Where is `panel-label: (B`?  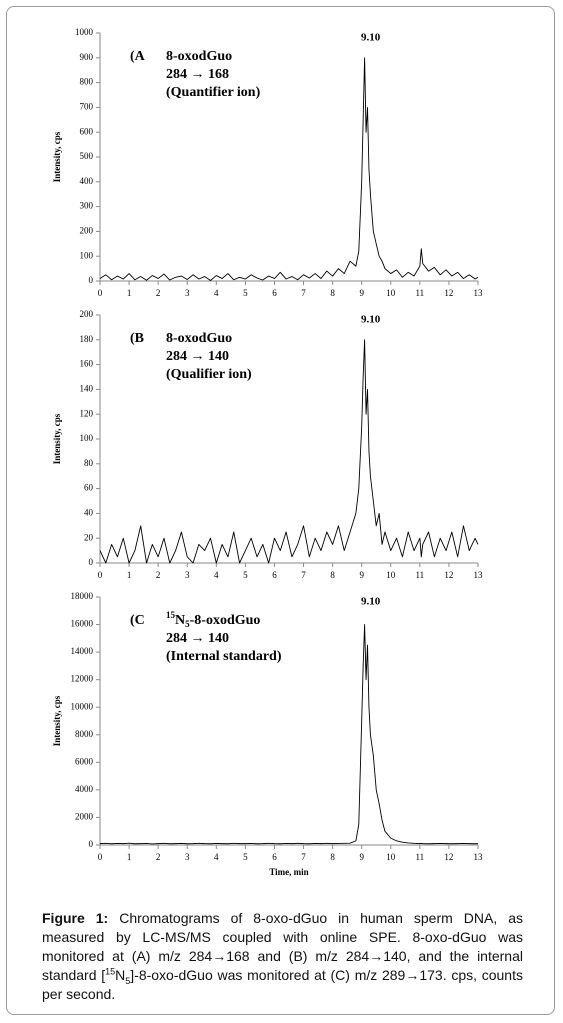 panel-label: (B is located at coordinates (137, 338).